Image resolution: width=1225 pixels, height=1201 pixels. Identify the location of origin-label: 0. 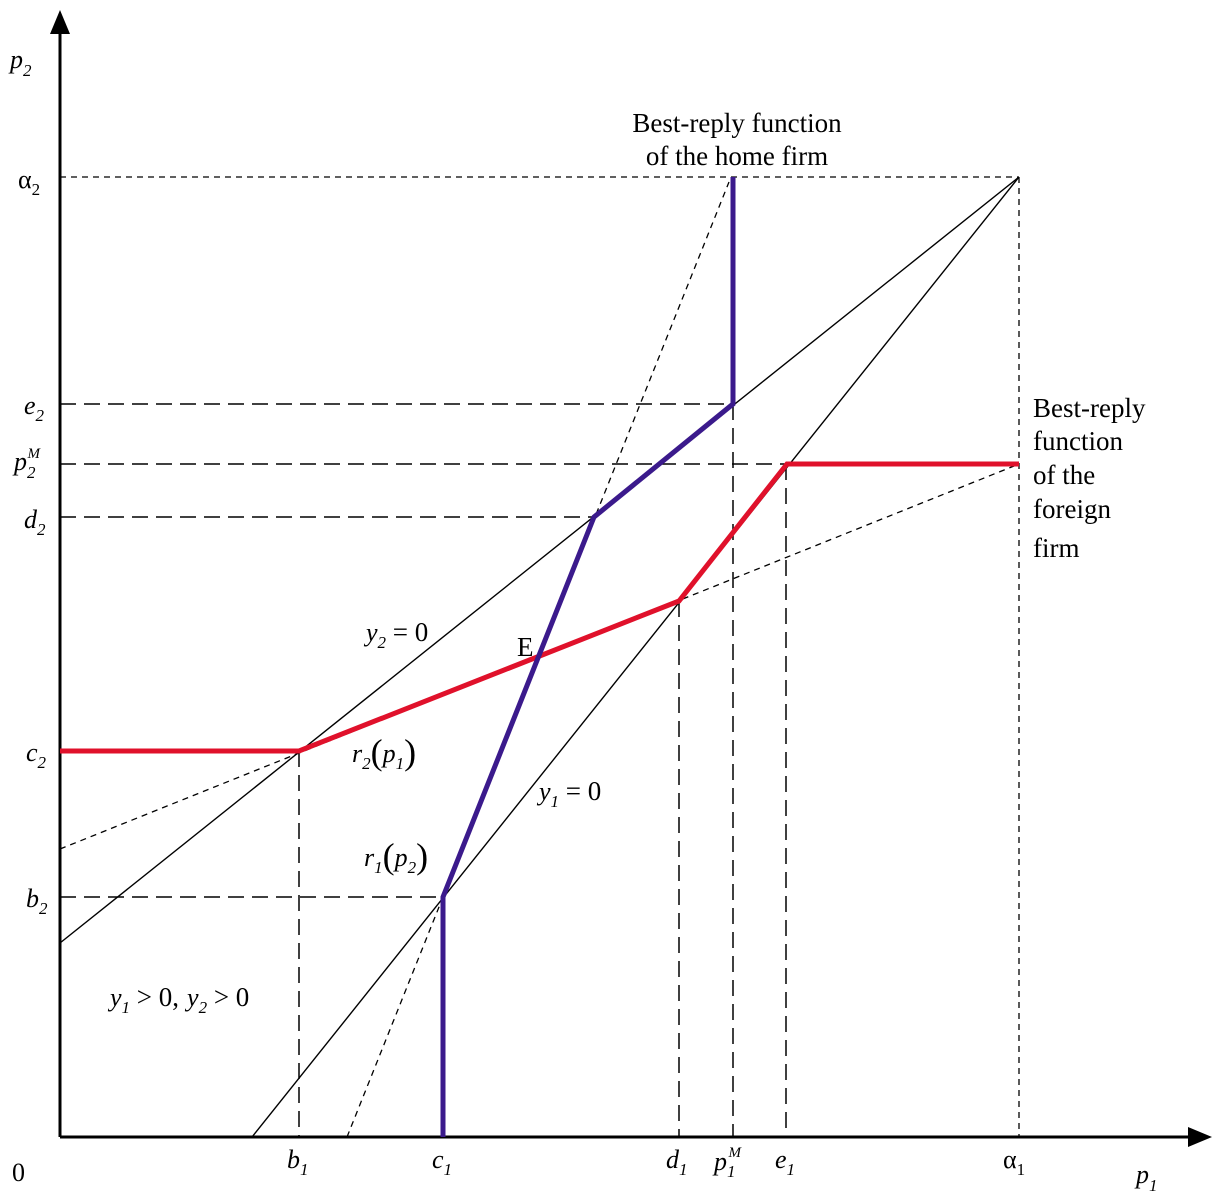
(18, 1172).